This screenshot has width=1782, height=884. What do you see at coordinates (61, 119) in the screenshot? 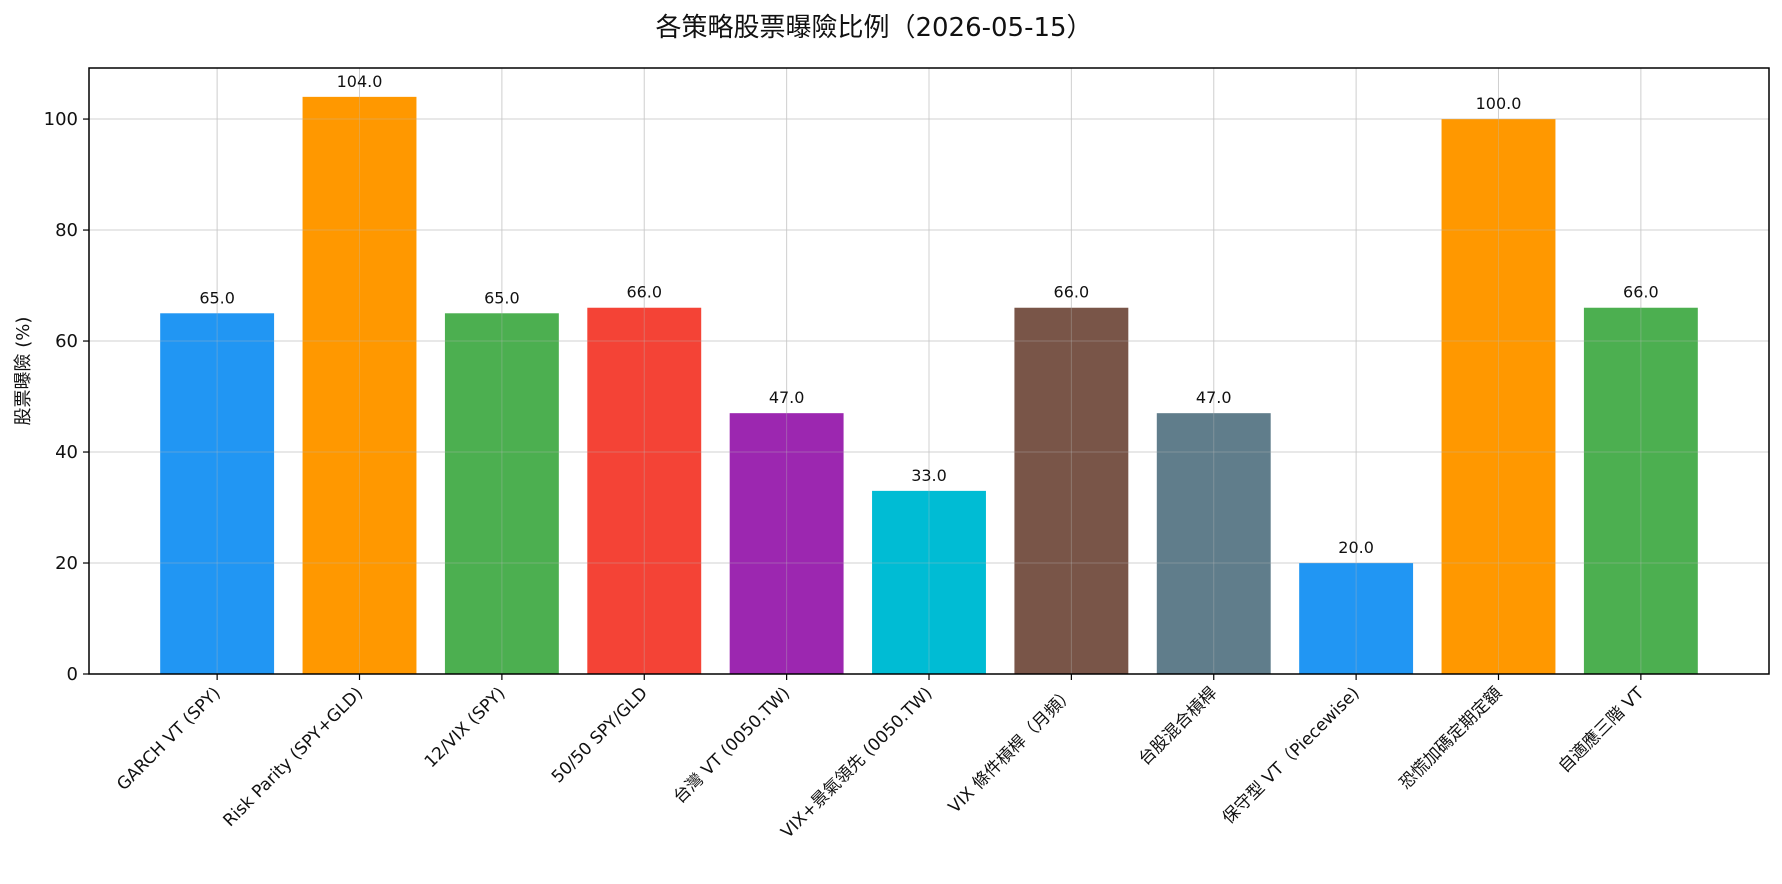
I see `y-tick-label: 100` at bounding box center [61, 119].